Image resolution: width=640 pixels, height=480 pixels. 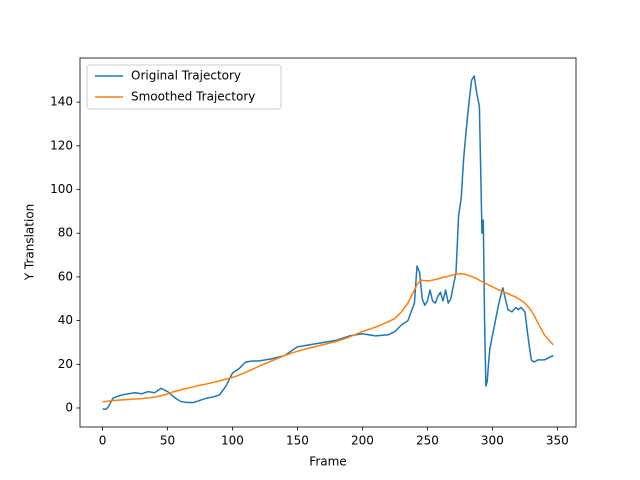 I want to click on x-tick-label: 100, so click(x=232, y=441).